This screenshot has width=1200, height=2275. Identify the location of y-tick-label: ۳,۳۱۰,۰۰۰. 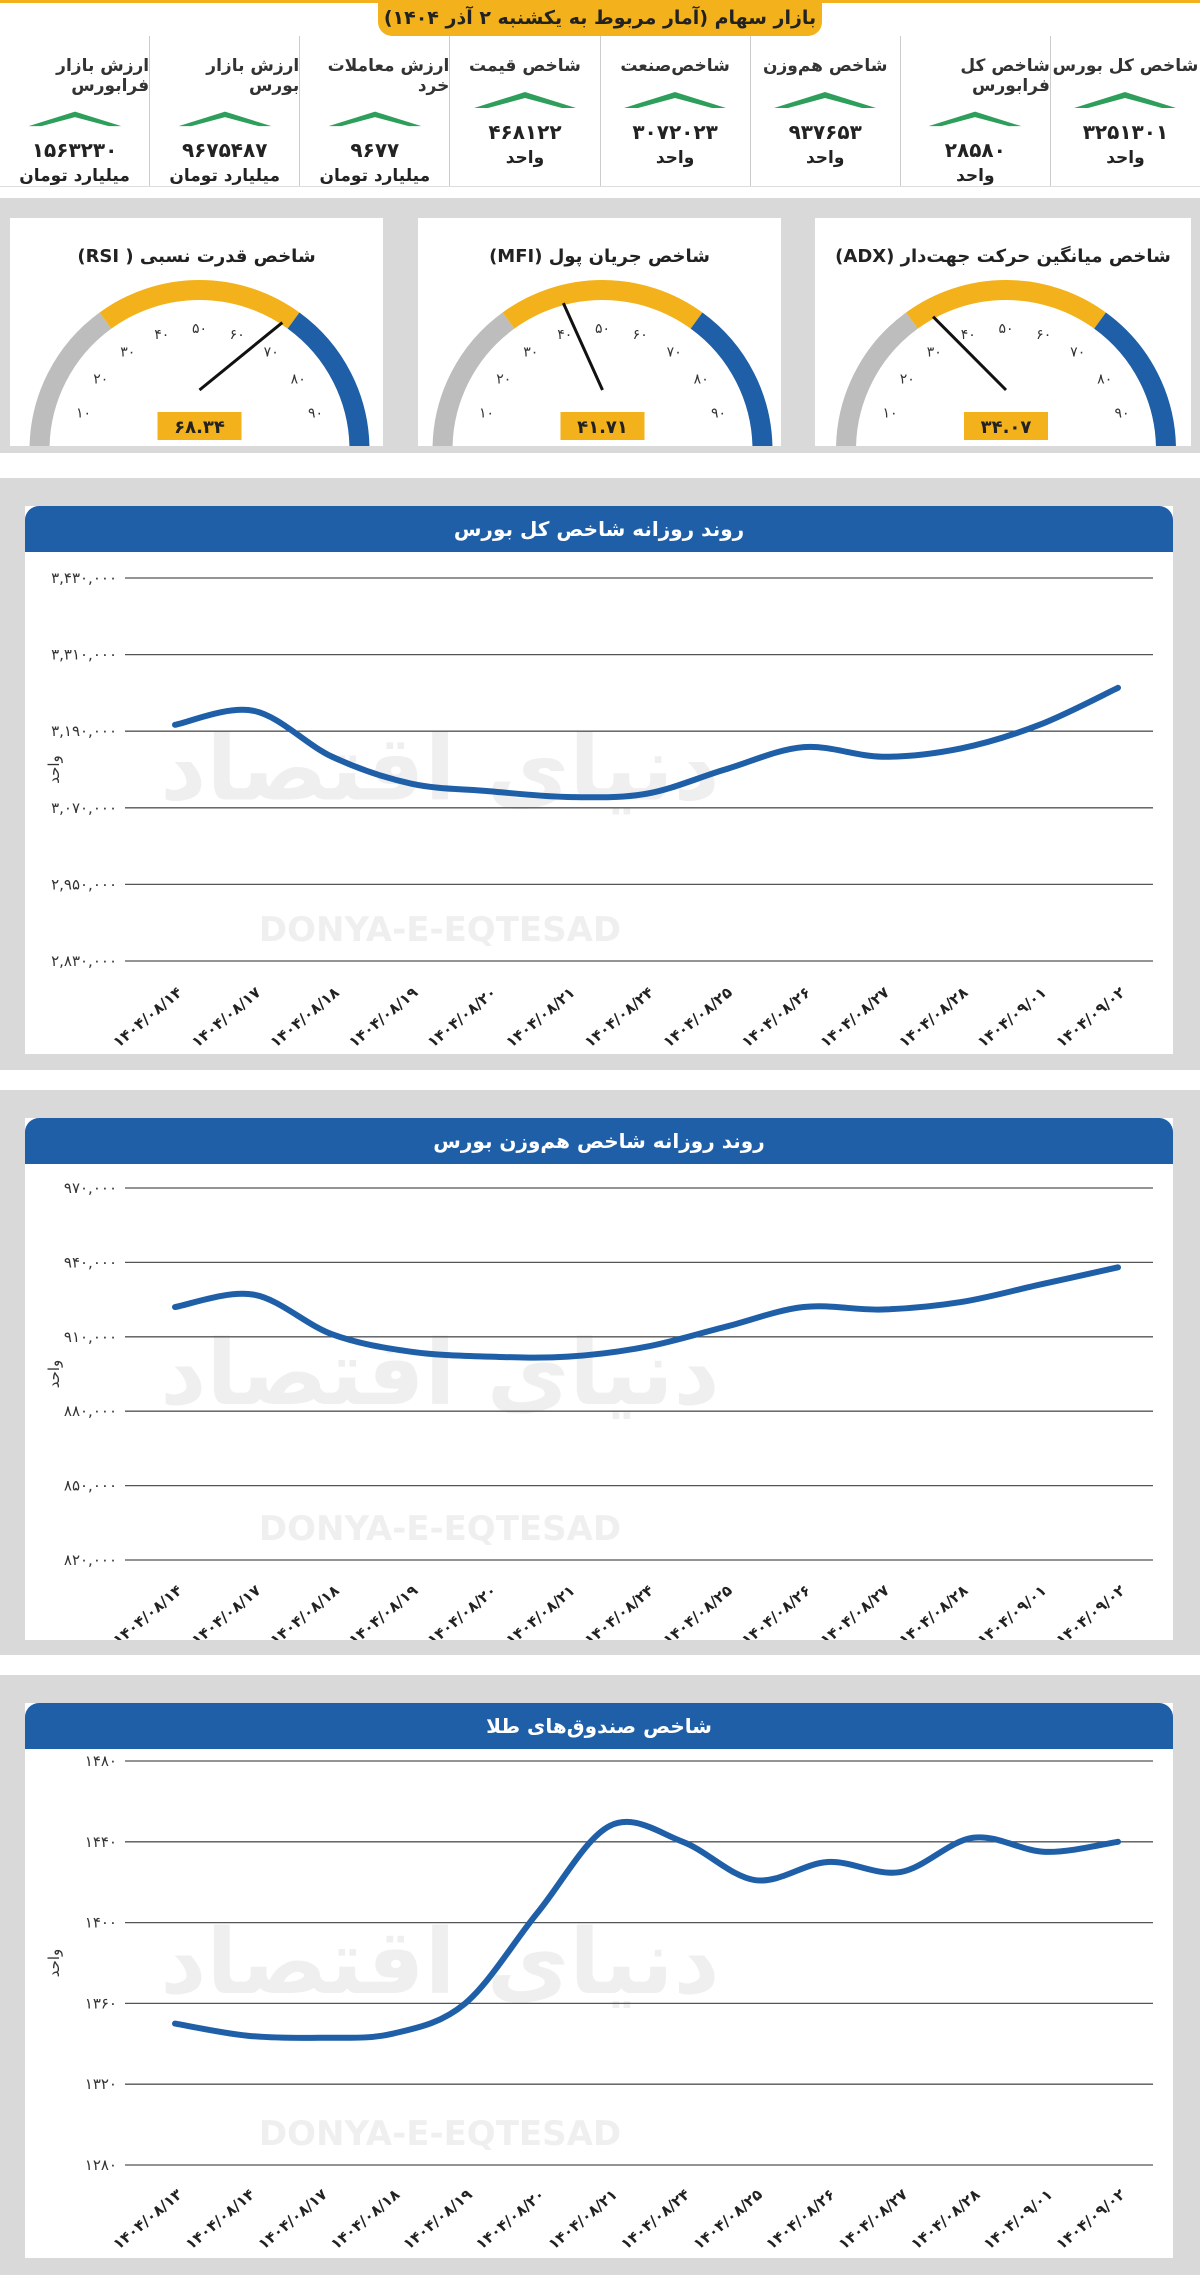
(84, 655).